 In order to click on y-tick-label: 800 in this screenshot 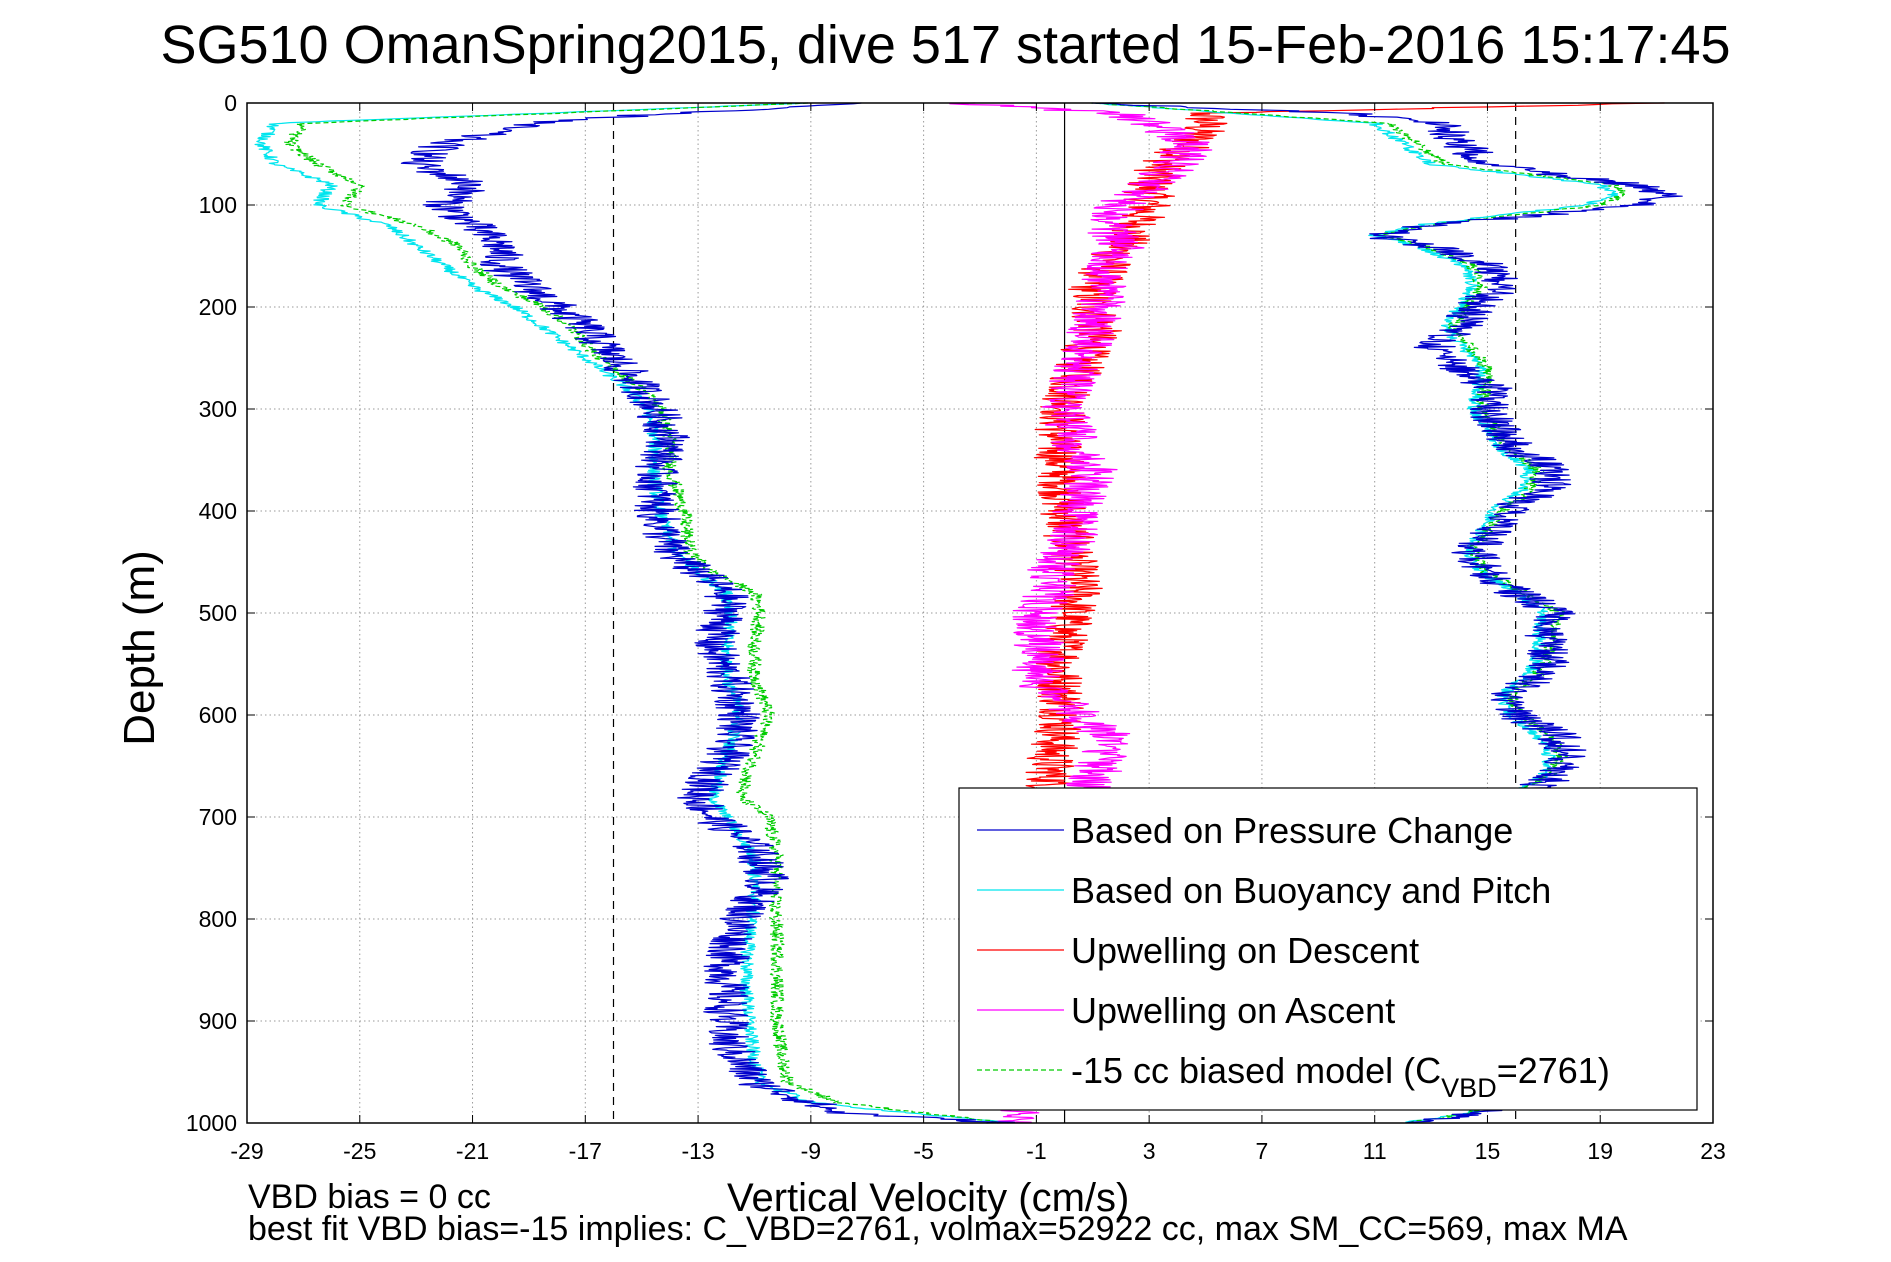, I will do `click(218, 919)`.